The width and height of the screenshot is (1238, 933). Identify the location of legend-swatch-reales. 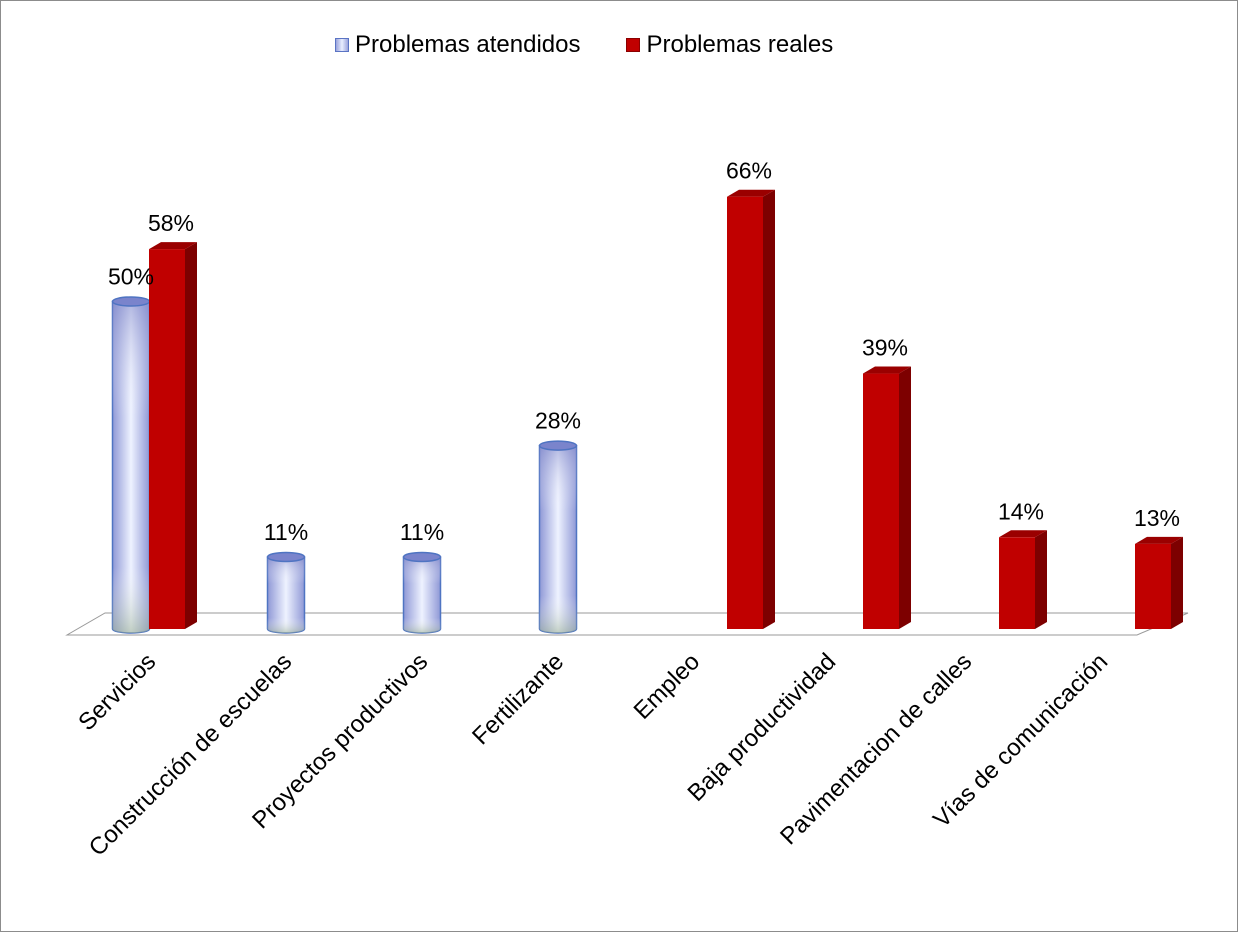
(633, 45).